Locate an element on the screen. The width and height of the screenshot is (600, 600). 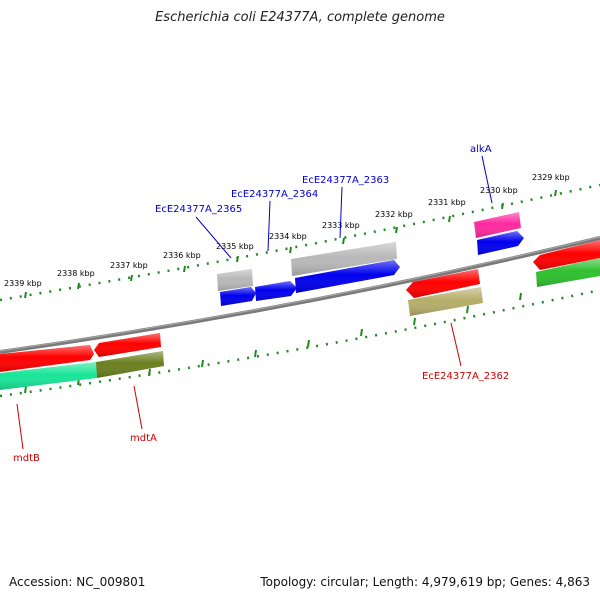
gene-label: alkA is located at coordinates (481, 149).